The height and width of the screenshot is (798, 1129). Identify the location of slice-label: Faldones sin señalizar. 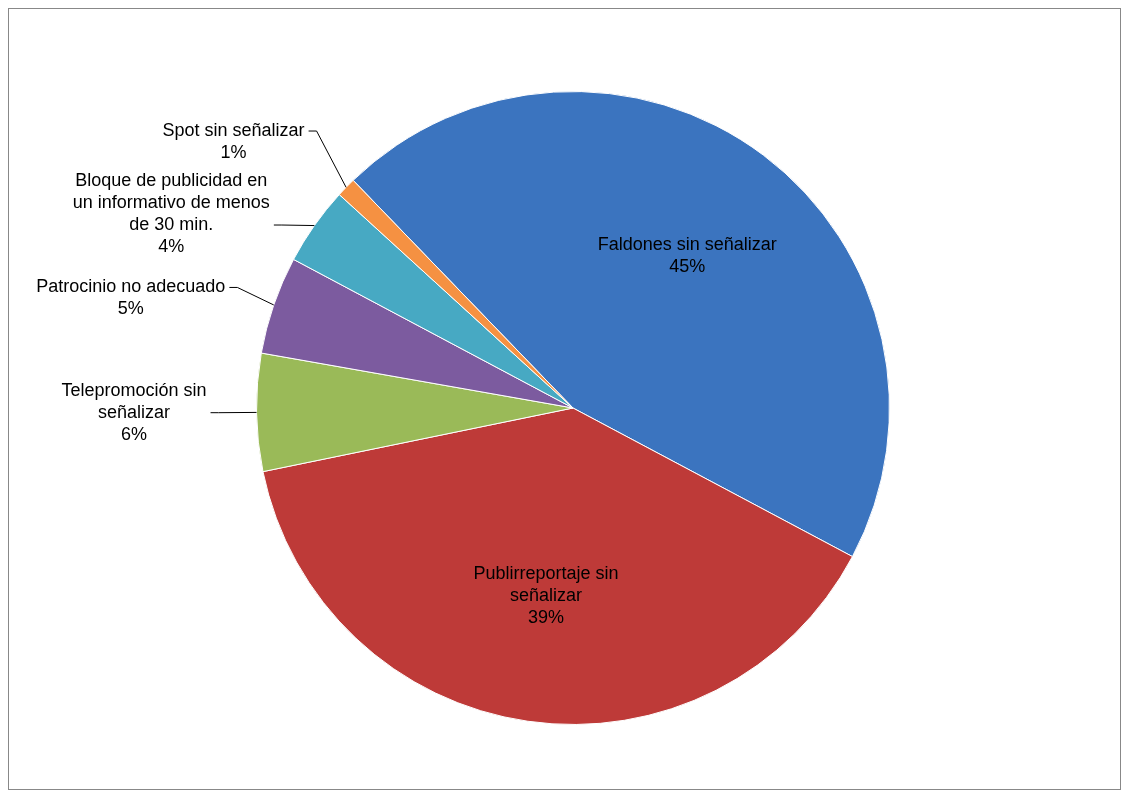
(687, 244).